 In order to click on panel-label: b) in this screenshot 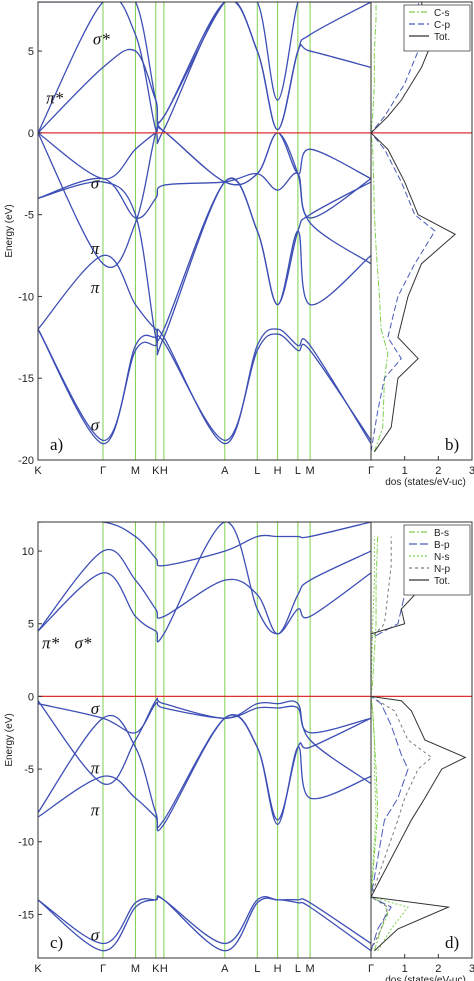, I will do `click(452, 444)`.